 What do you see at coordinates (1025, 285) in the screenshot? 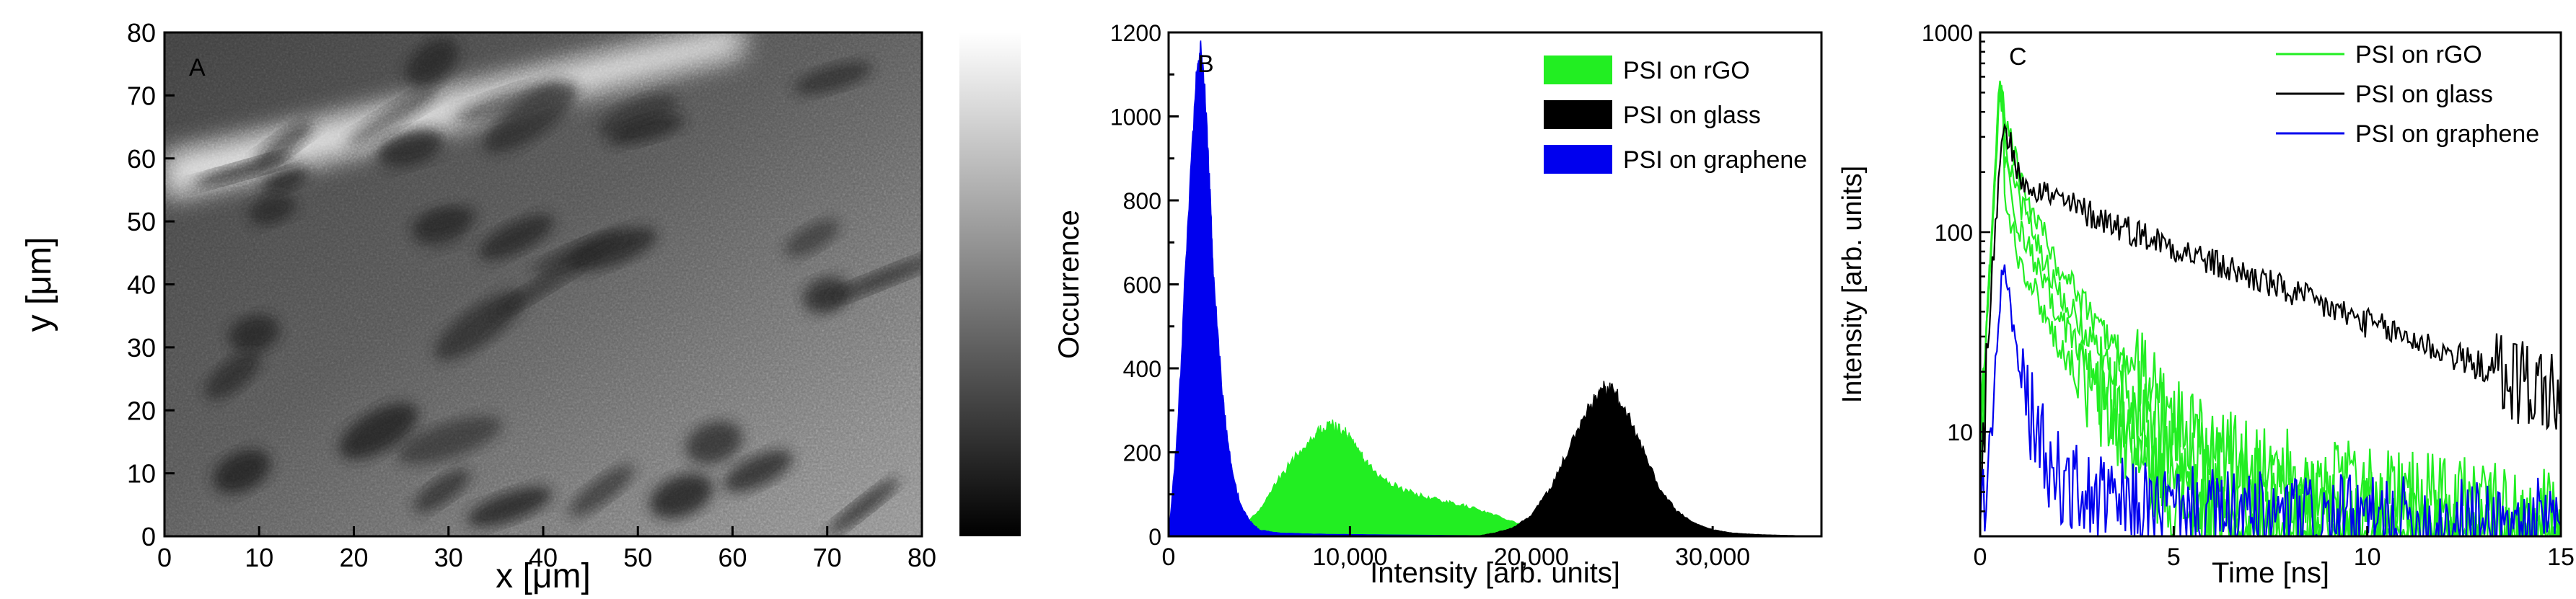
I see `colorbar: 30k25k20k15k10k5k0` at bounding box center [1025, 285].